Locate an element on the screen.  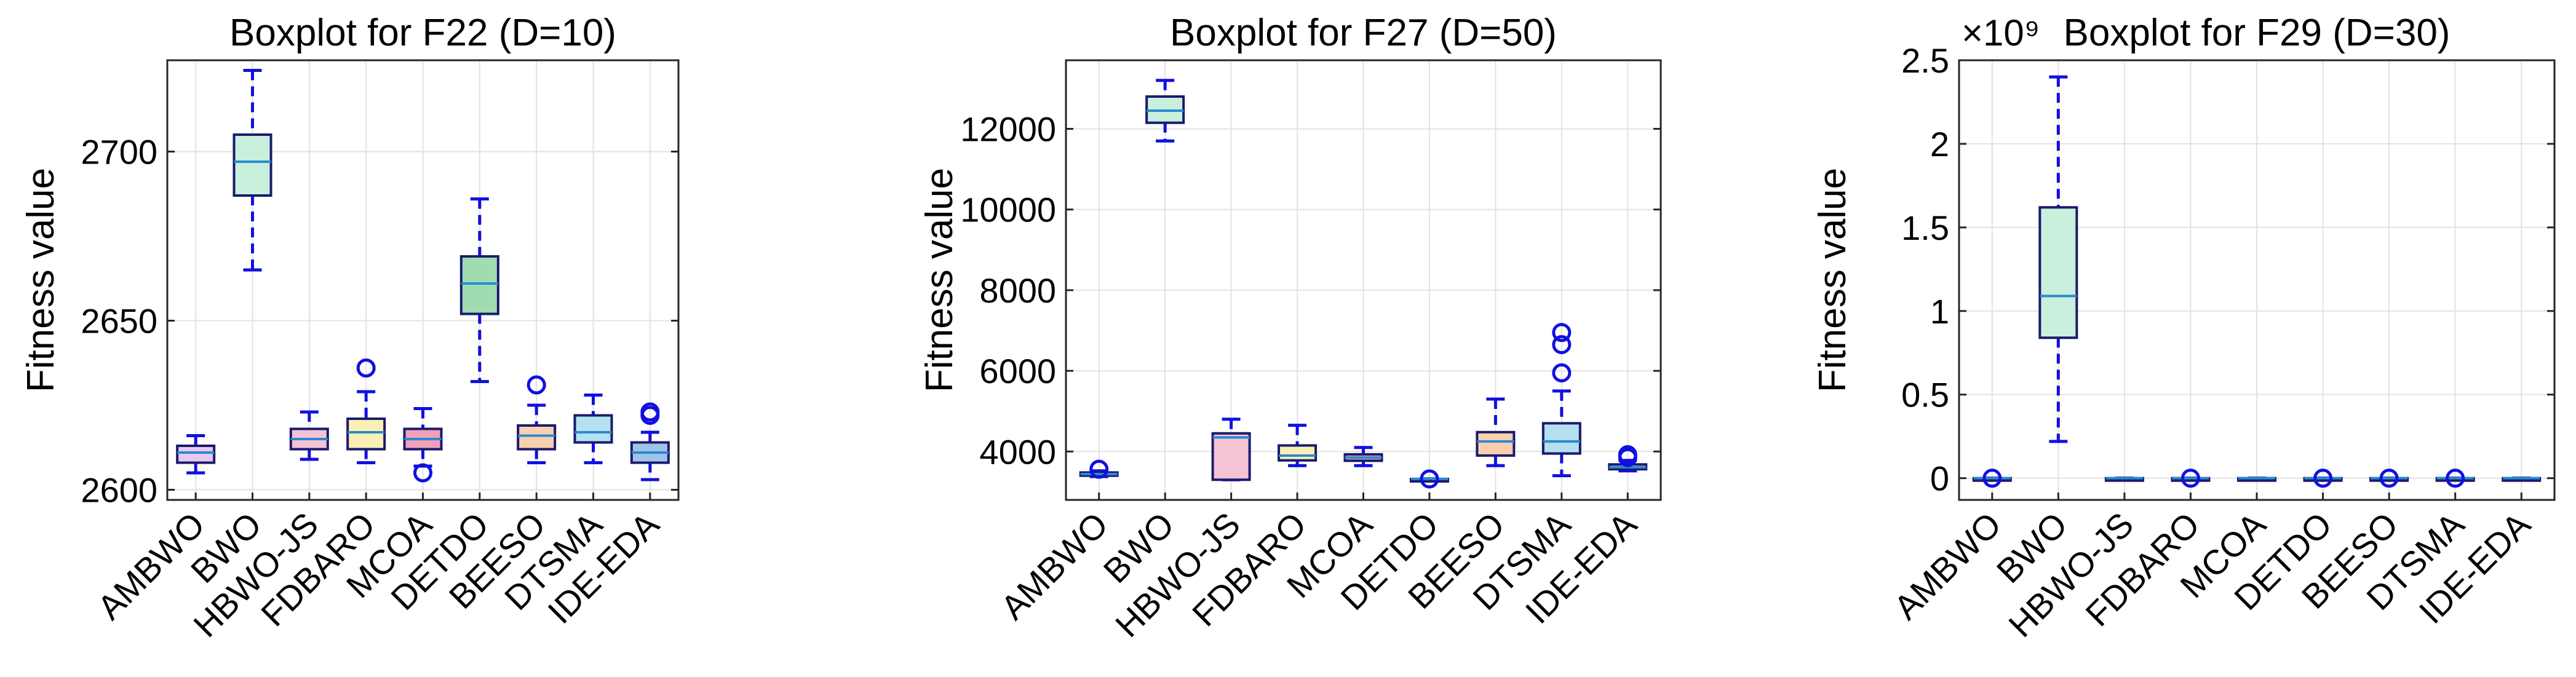
y-tick-label: 2 is located at coordinates (1939, 144).